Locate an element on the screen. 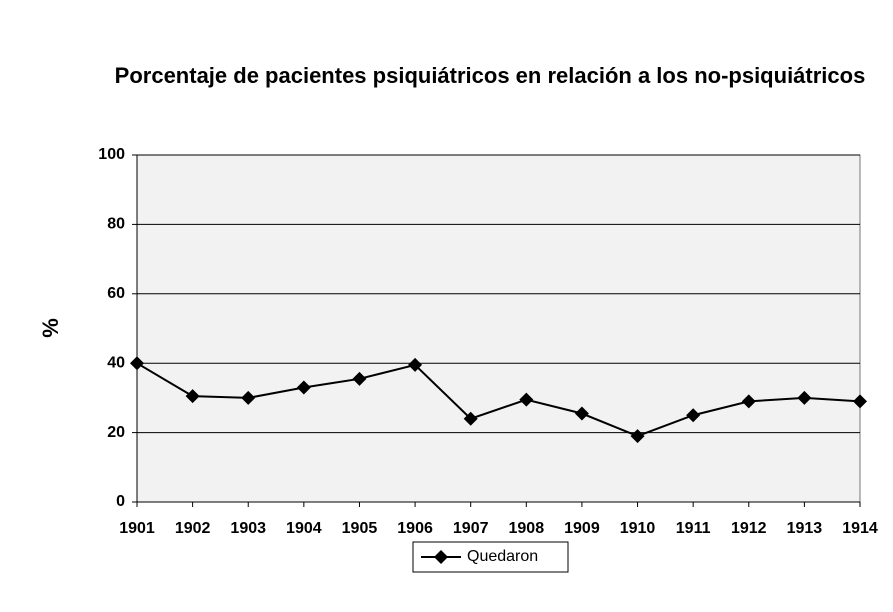  x-tick-label: 1901 is located at coordinates (137, 528).